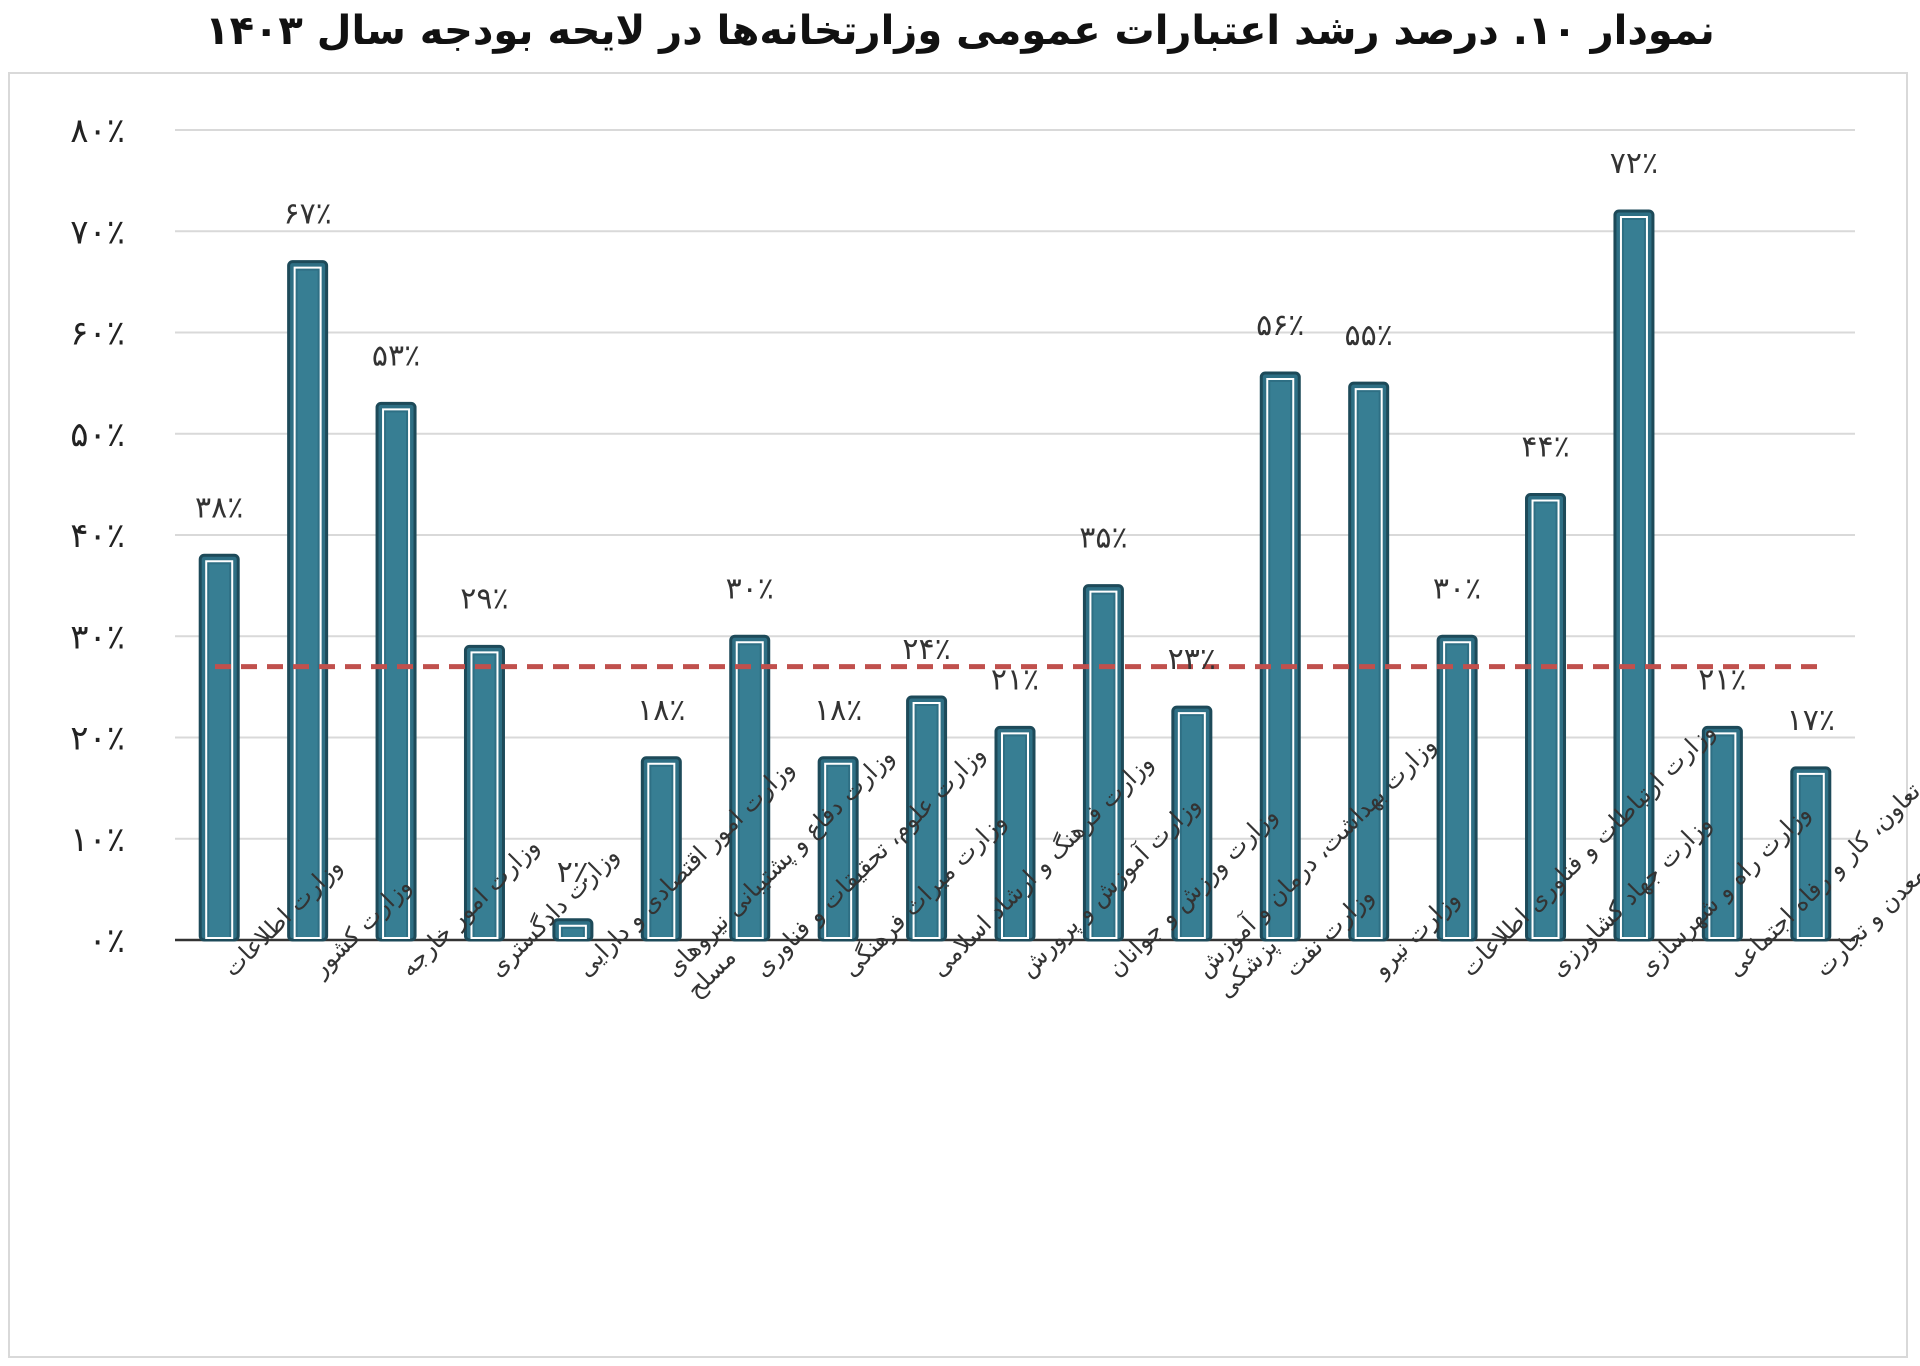 The height and width of the screenshot is (1366, 1920). I want to click on data-label: ۷۲٪, so click(1634, 163).